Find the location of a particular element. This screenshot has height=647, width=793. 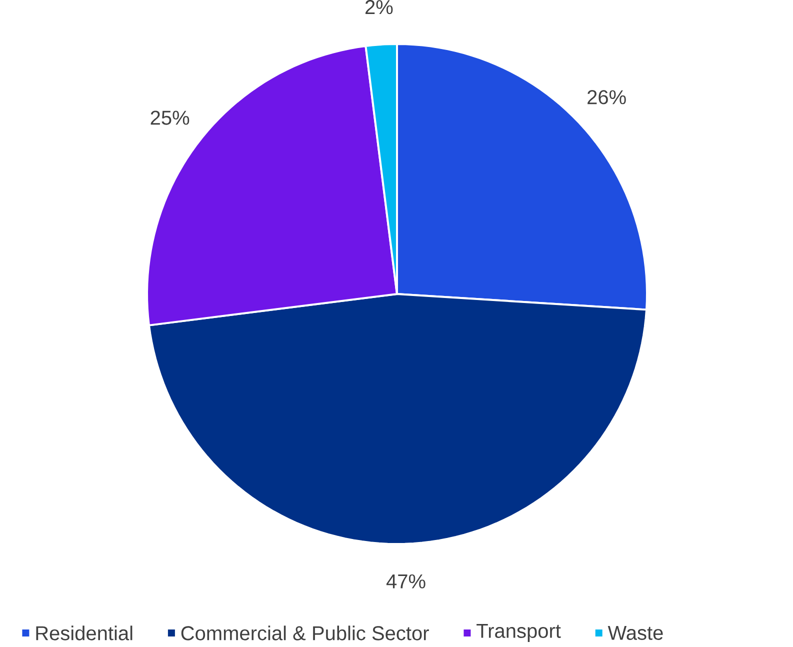

legend-label: Commercial & Public Sector is located at coordinates (305, 633).